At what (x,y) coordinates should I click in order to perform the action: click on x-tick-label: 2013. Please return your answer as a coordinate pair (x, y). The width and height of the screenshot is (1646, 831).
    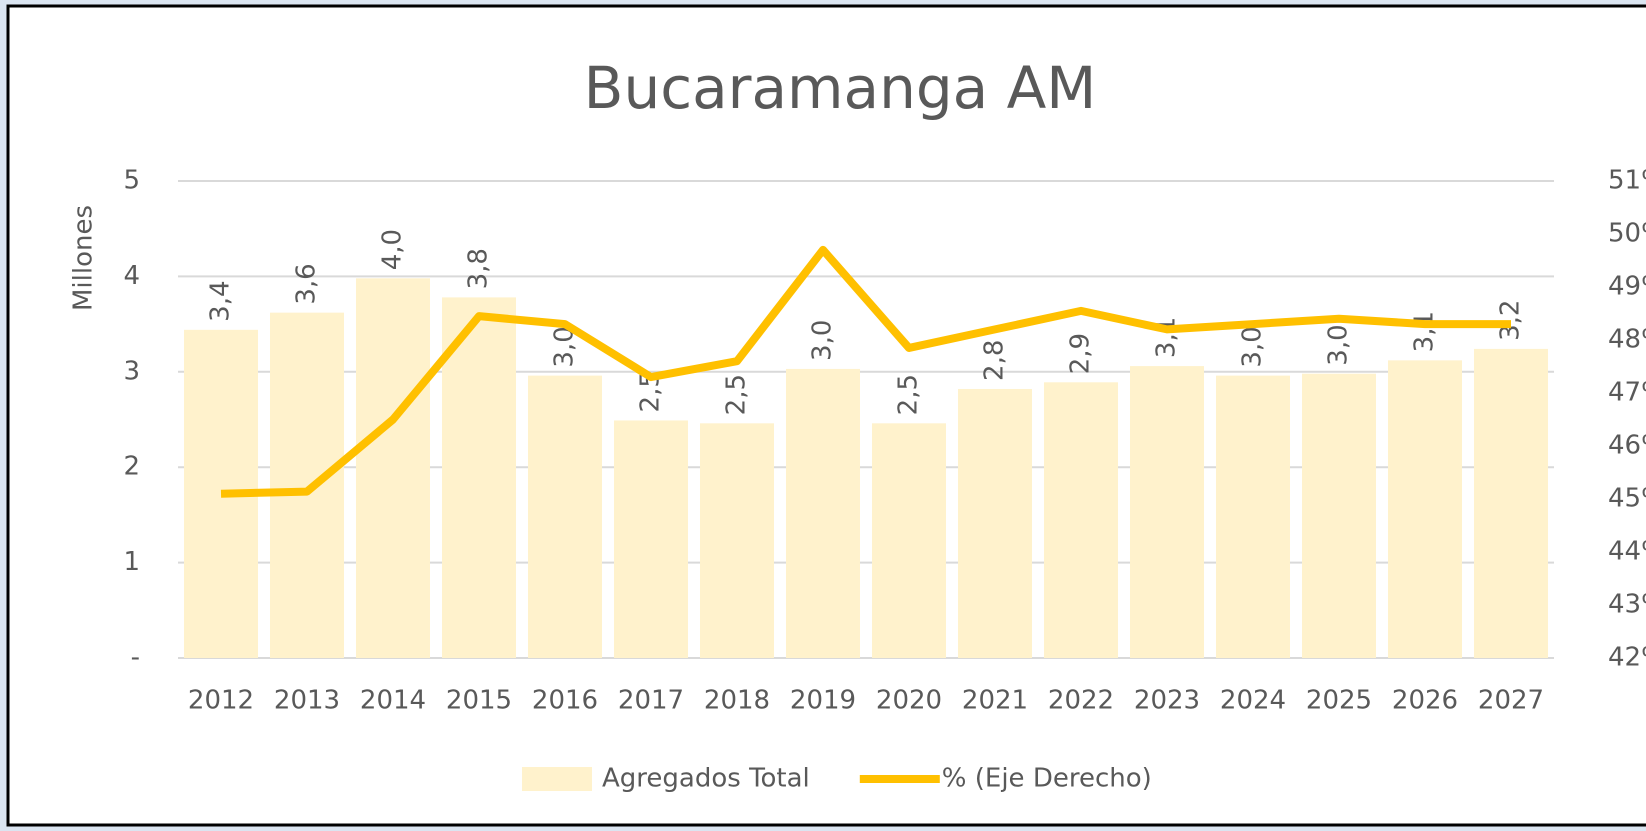
    Looking at the image, I should click on (307, 701).